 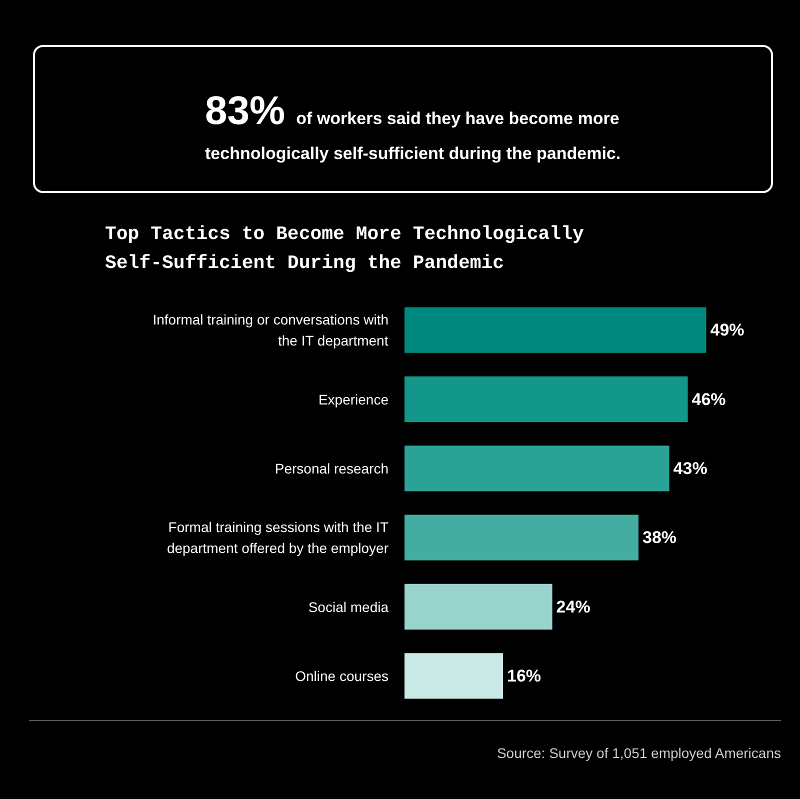 I want to click on y-tick-label: Informal training or conversations with the IT department, so click(x=270, y=330).